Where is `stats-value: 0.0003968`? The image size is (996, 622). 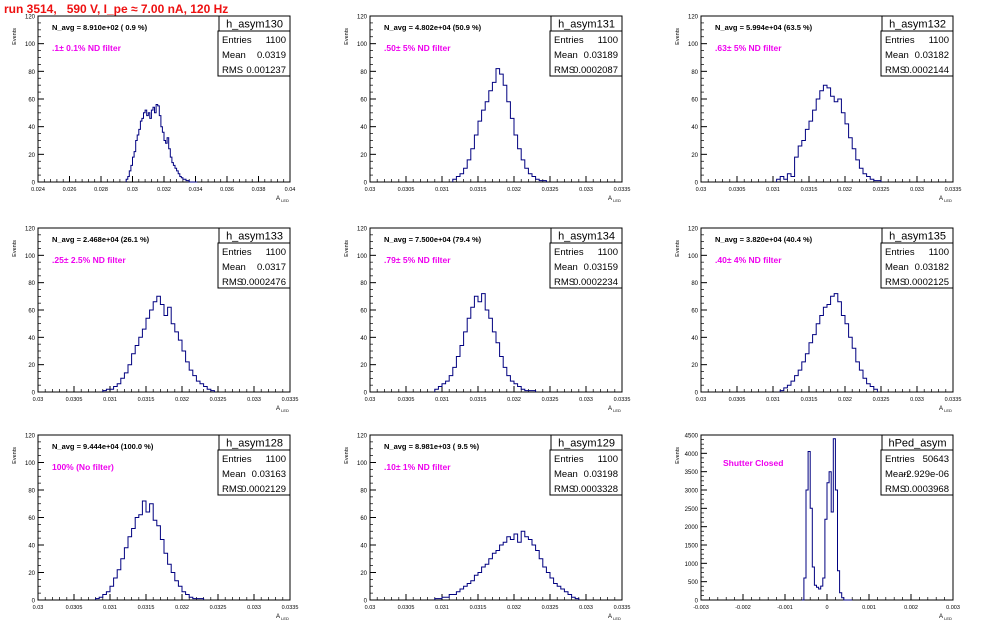 stats-value: 0.0003968 is located at coordinates (926, 489).